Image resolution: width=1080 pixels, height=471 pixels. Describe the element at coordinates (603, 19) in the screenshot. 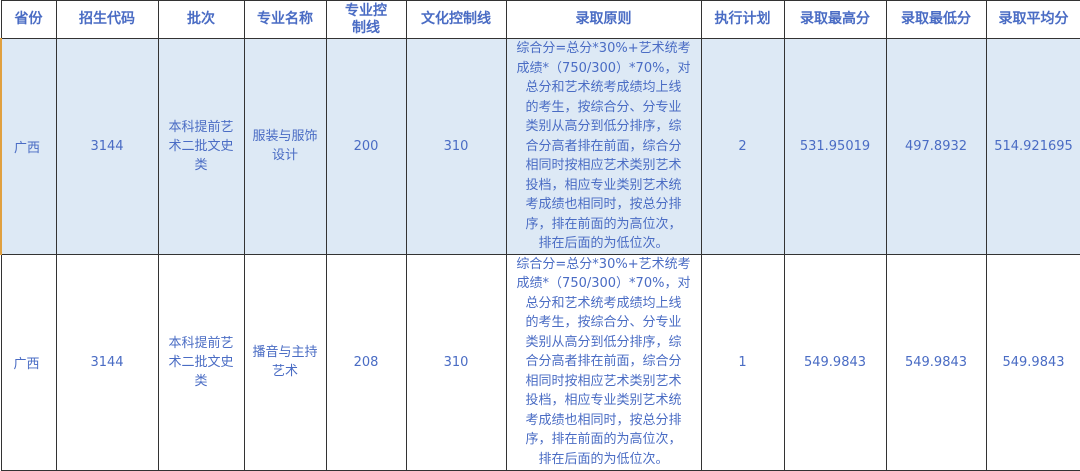

I see `header-rule: 录取原则` at that location.